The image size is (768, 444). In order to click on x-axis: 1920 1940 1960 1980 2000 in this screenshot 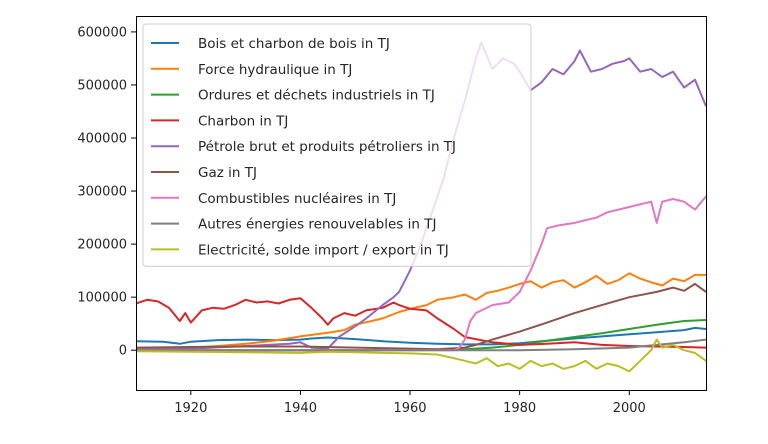, I will do `click(410, 403)`.